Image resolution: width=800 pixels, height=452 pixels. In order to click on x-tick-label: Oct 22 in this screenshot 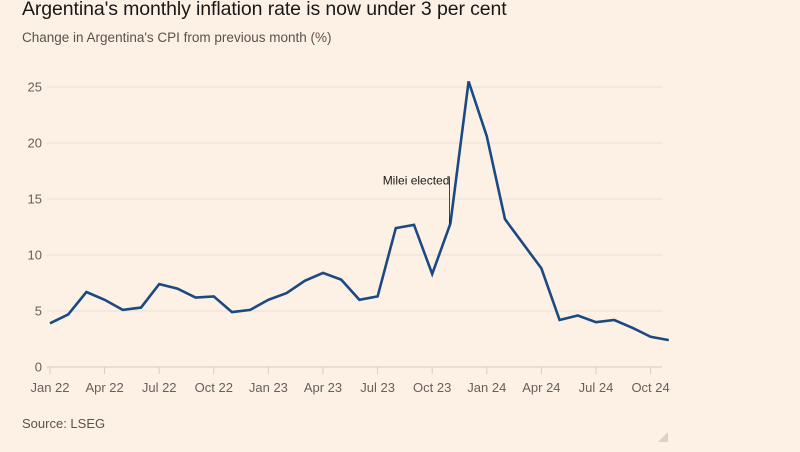, I will do `click(214, 387)`.